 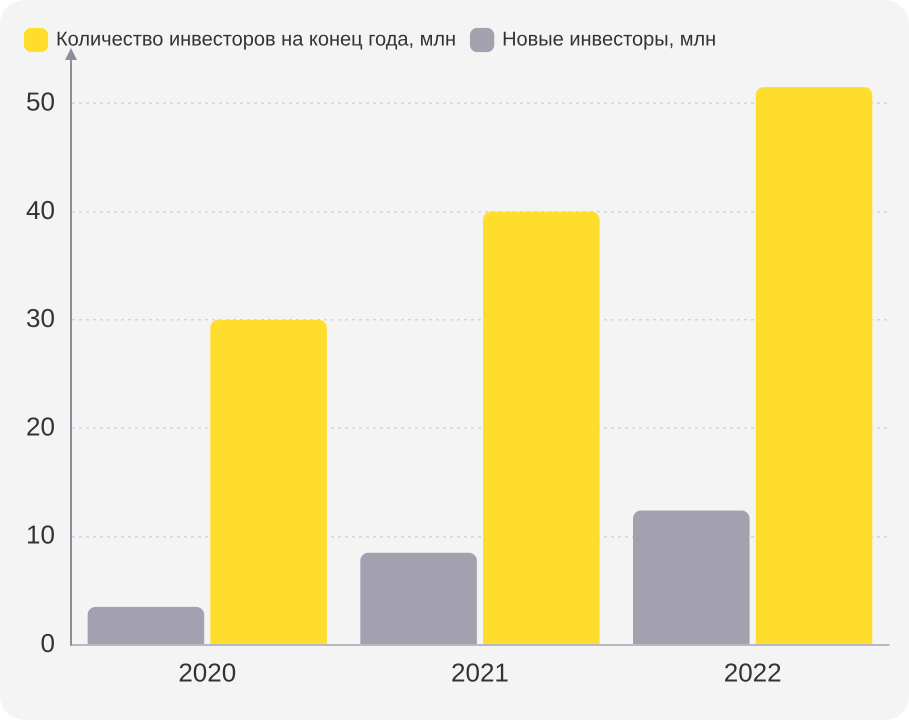 I want to click on y-tick-label: 10, so click(x=40, y=535).